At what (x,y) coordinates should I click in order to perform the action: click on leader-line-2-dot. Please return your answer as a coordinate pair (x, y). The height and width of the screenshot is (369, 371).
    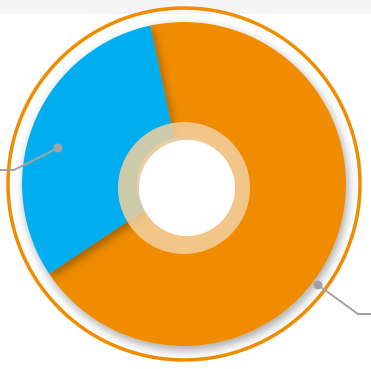
    Looking at the image, I should click on (58, 148).